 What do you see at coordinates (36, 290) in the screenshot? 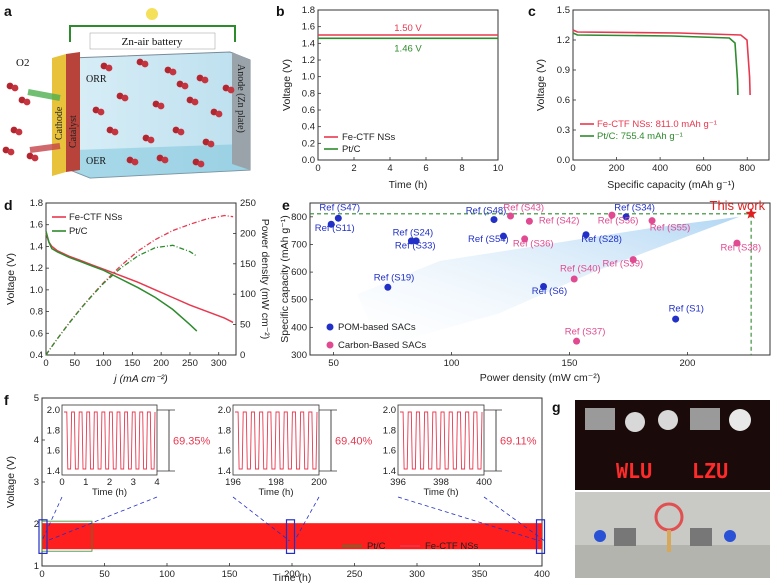
I see `d-y-ticklabel: 1.0` at bounding box center [36, 290].